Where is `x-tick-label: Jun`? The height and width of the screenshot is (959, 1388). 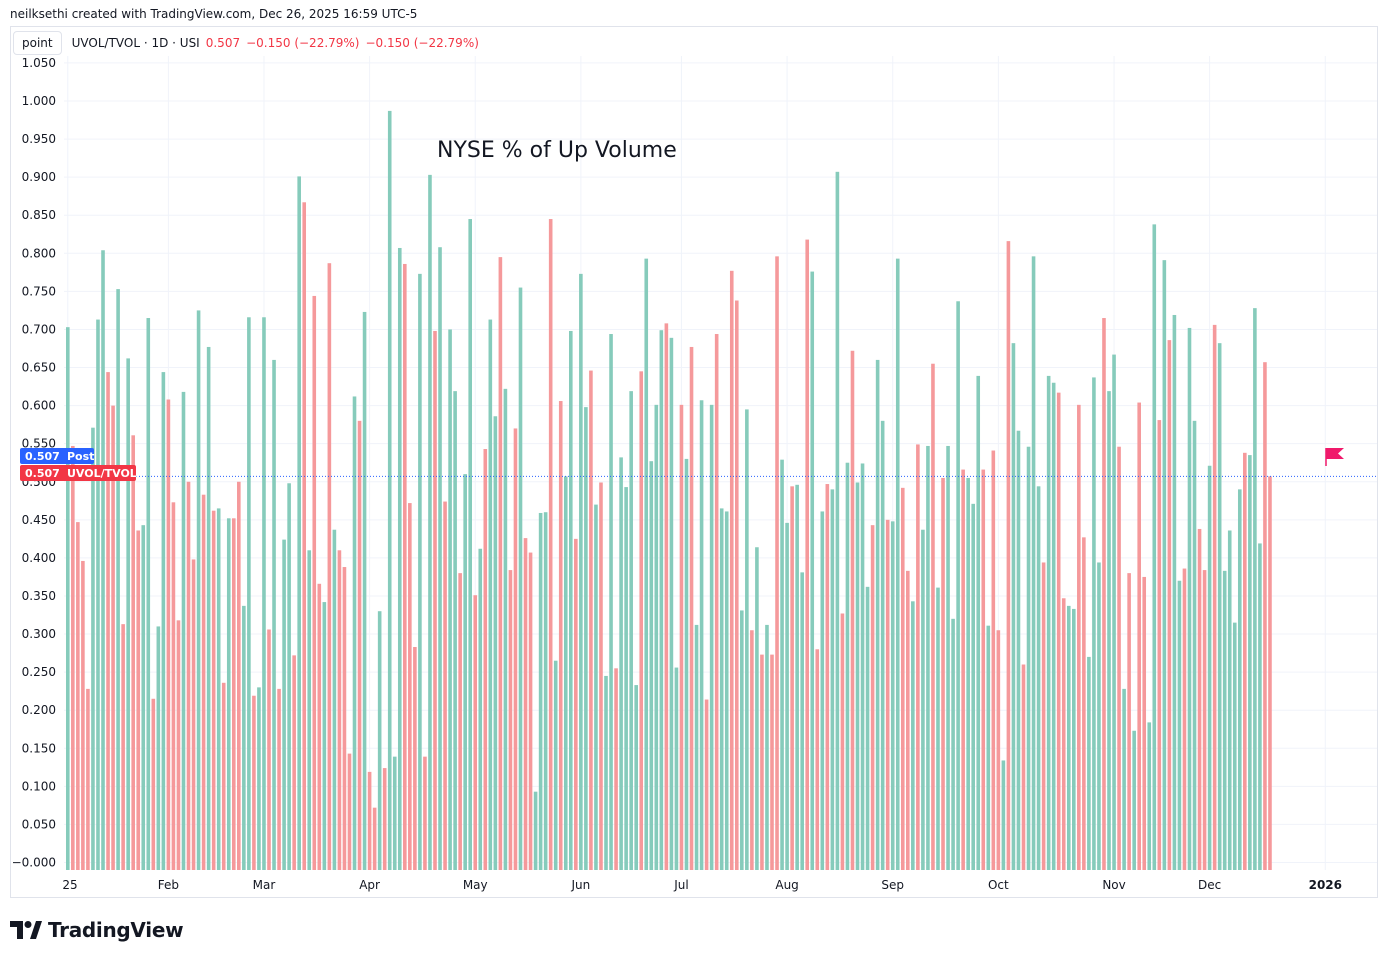
x-tick-label: Jun is located at coordinates (580, 885).